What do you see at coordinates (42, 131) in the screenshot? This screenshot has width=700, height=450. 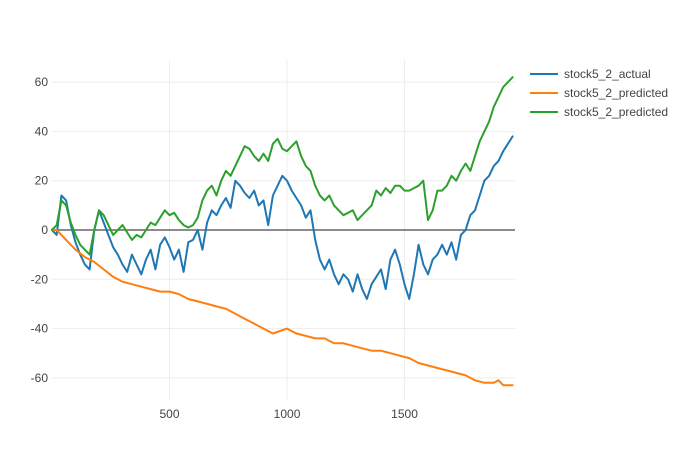 I see `y-tick-label: 40` at bounding box center [42, 131].